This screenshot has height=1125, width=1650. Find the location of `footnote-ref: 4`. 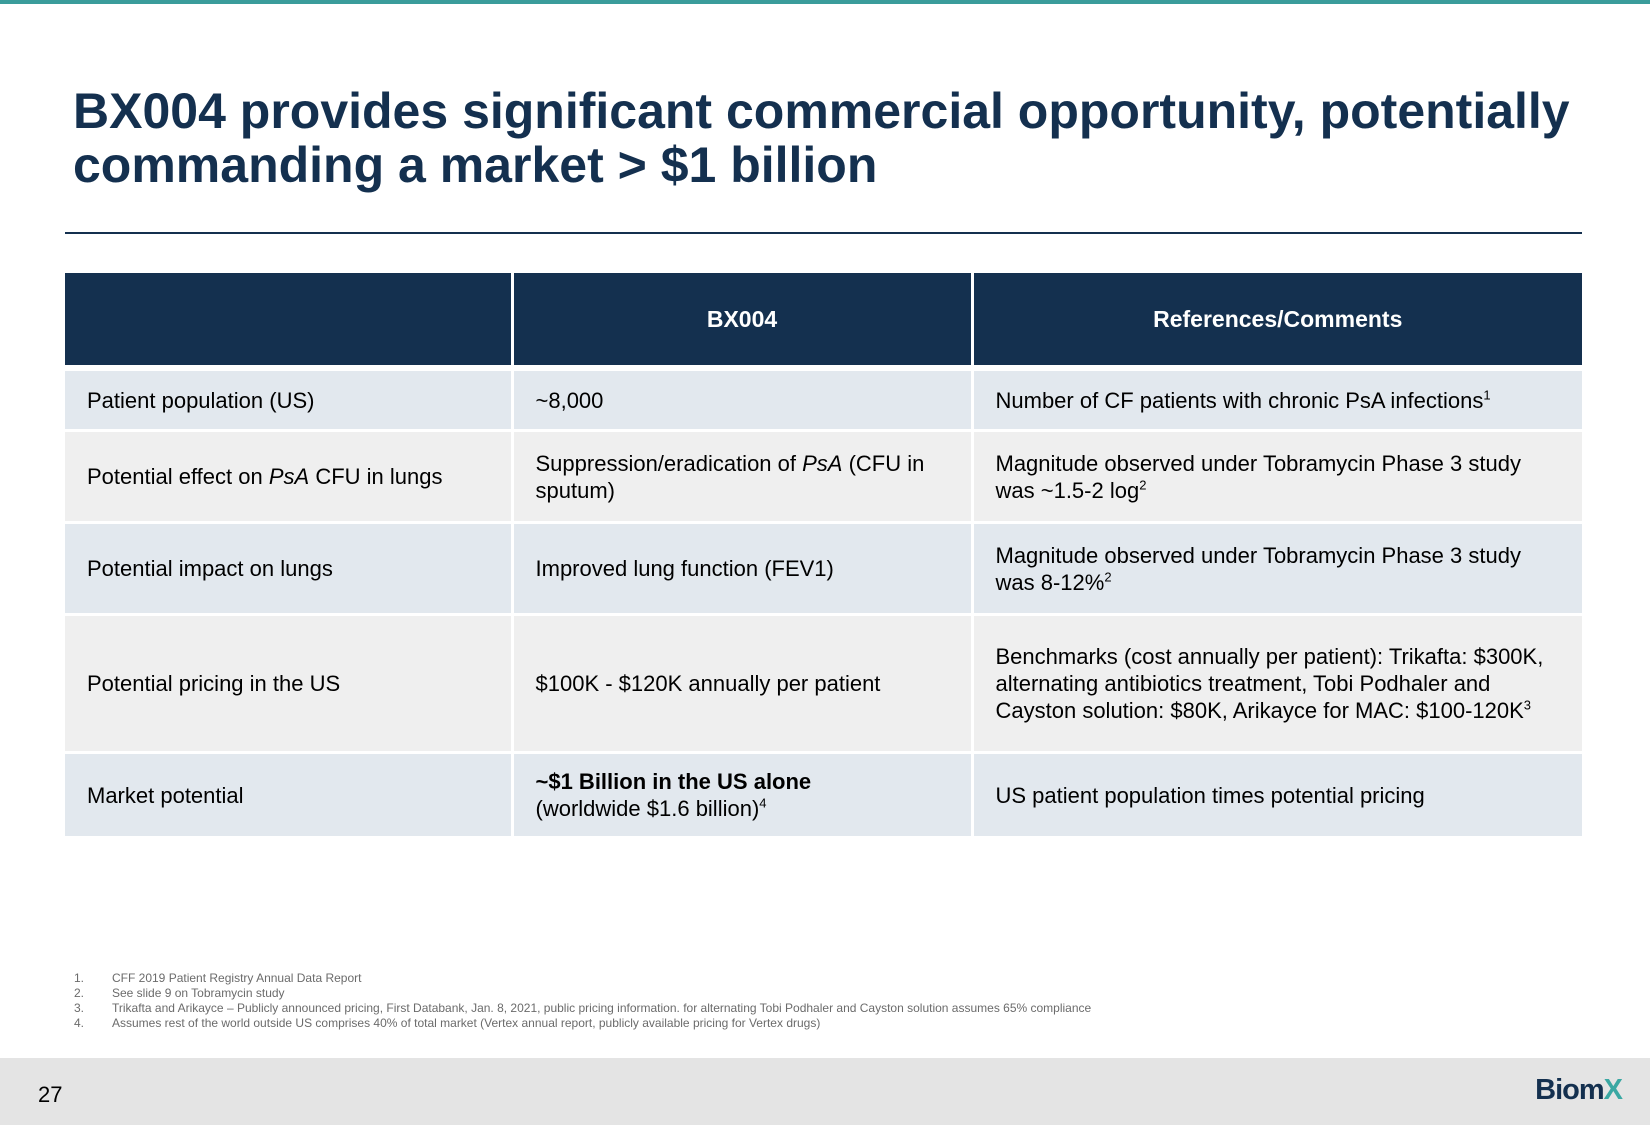

footnote-ref: 4 is located at coordinates (763, 803).